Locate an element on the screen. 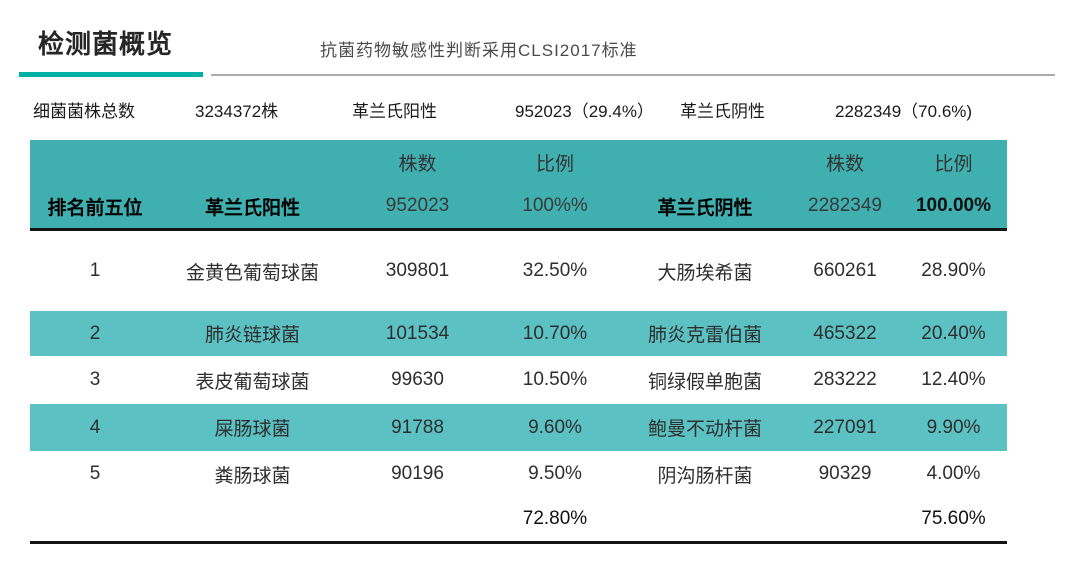  summary-total-label: 细菌菌株总数 is located at coordinates (84, 111).